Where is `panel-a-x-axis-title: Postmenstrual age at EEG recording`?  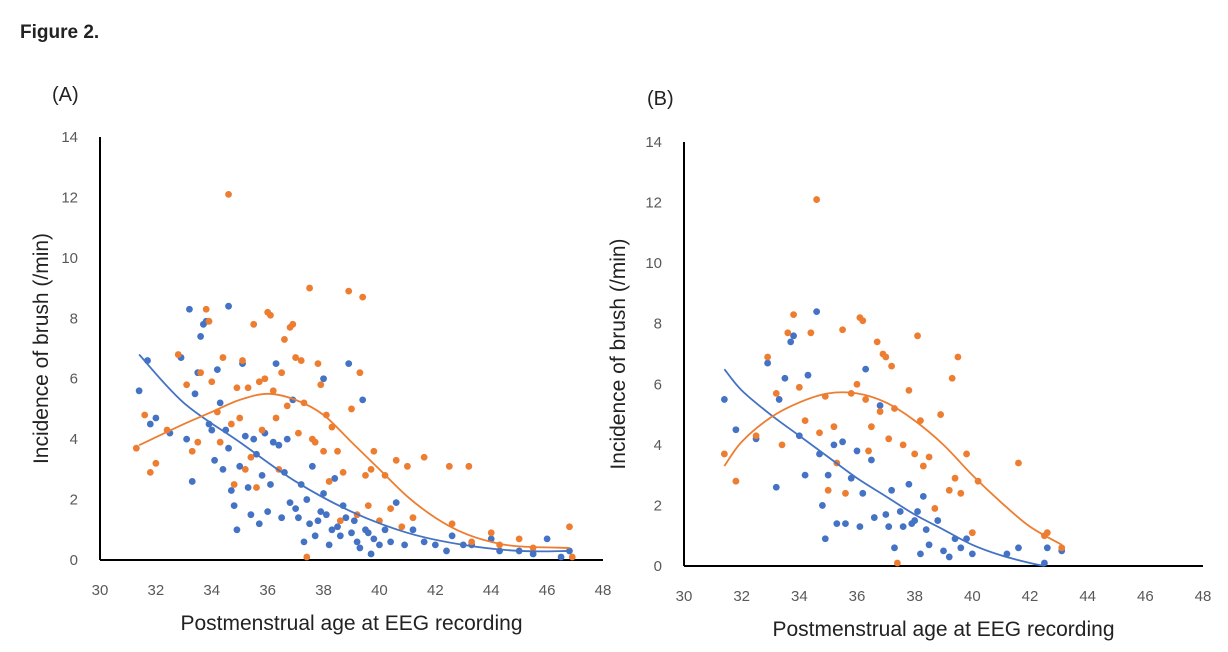
panel-a-x-axis-title: Postmenstrual age at EEG recording is located at coordinates (351, 623).